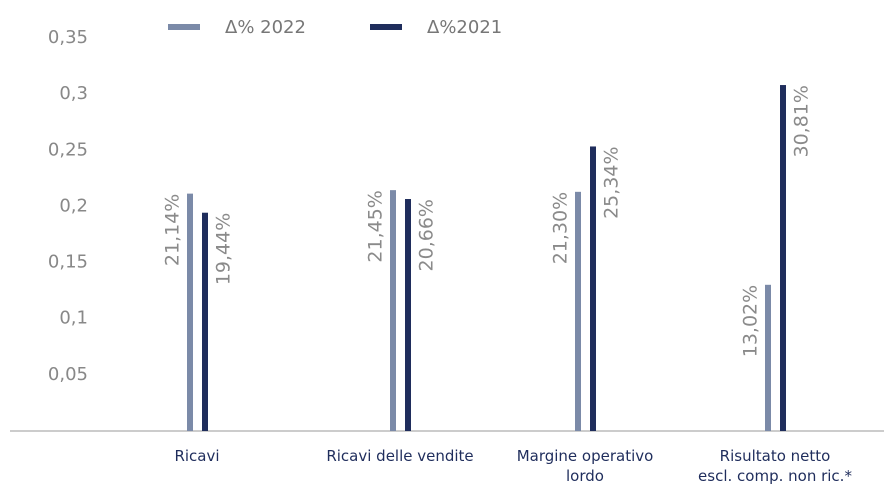 The image size is (884, 488). I want to click on value-label: 30,81%, so click(802, 121).